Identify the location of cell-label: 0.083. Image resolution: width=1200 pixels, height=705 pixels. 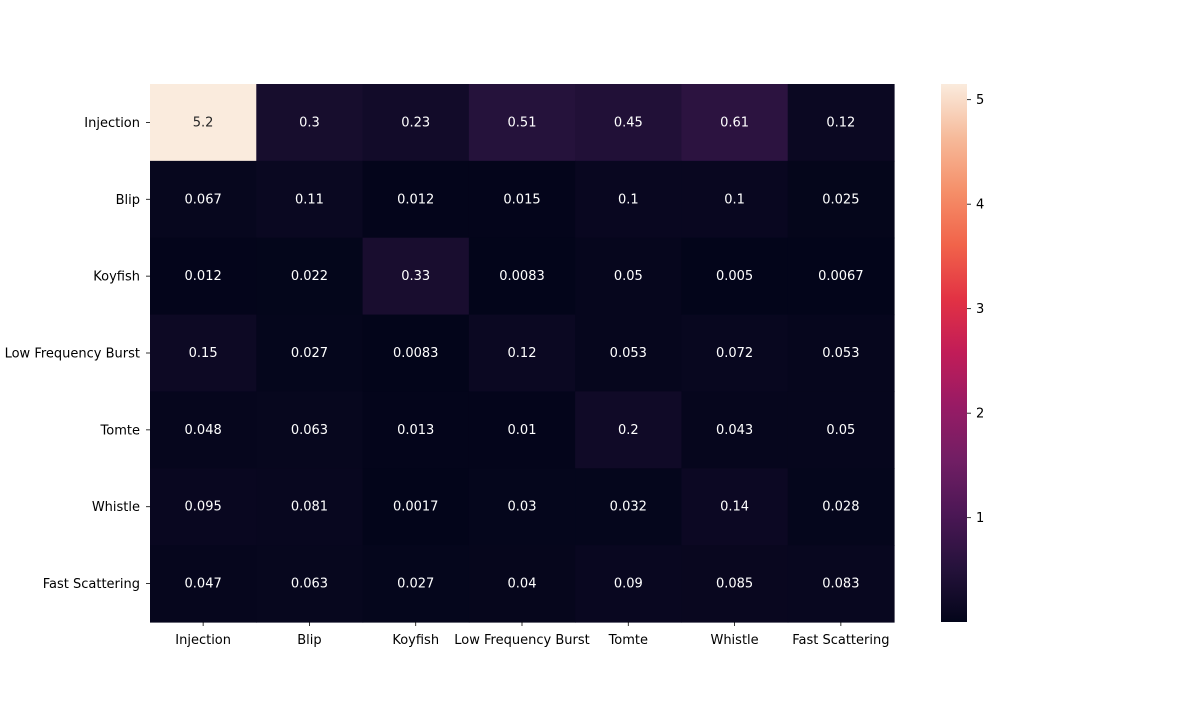
(840, 584).